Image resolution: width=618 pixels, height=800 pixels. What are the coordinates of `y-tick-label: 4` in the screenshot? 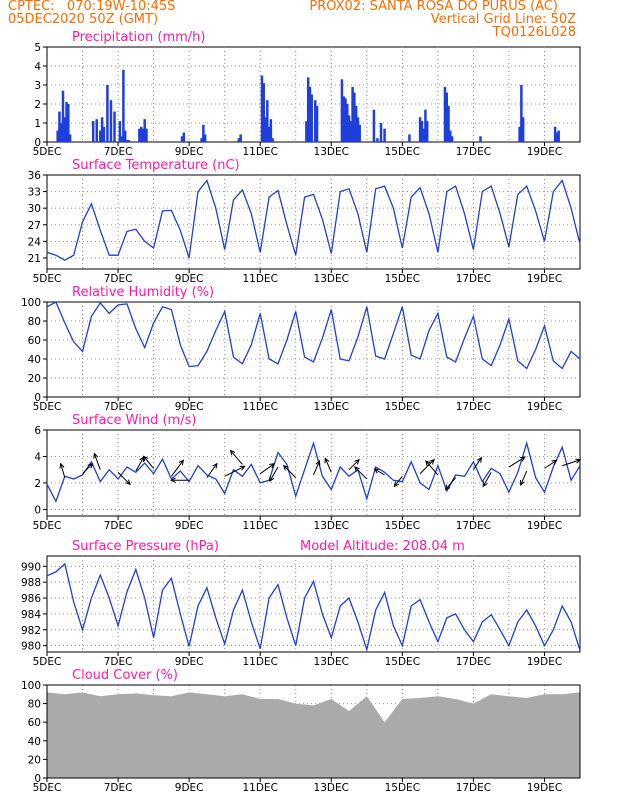 It's located at (37, 457).